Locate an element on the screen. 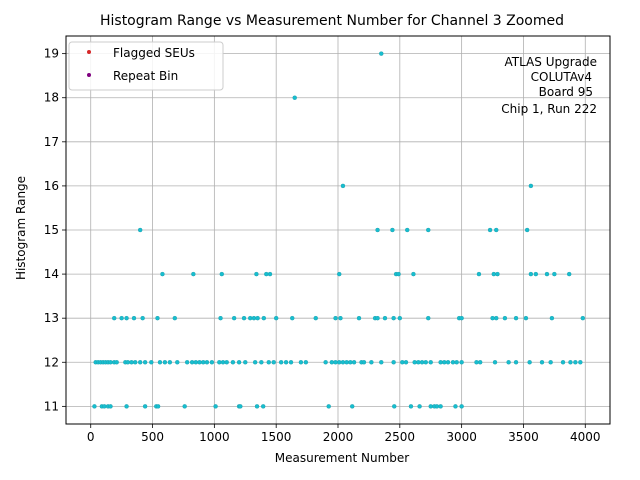 This screenshot has width=640, height=480. legend-marker-flagged-seus is located at coordinates (89, 52).